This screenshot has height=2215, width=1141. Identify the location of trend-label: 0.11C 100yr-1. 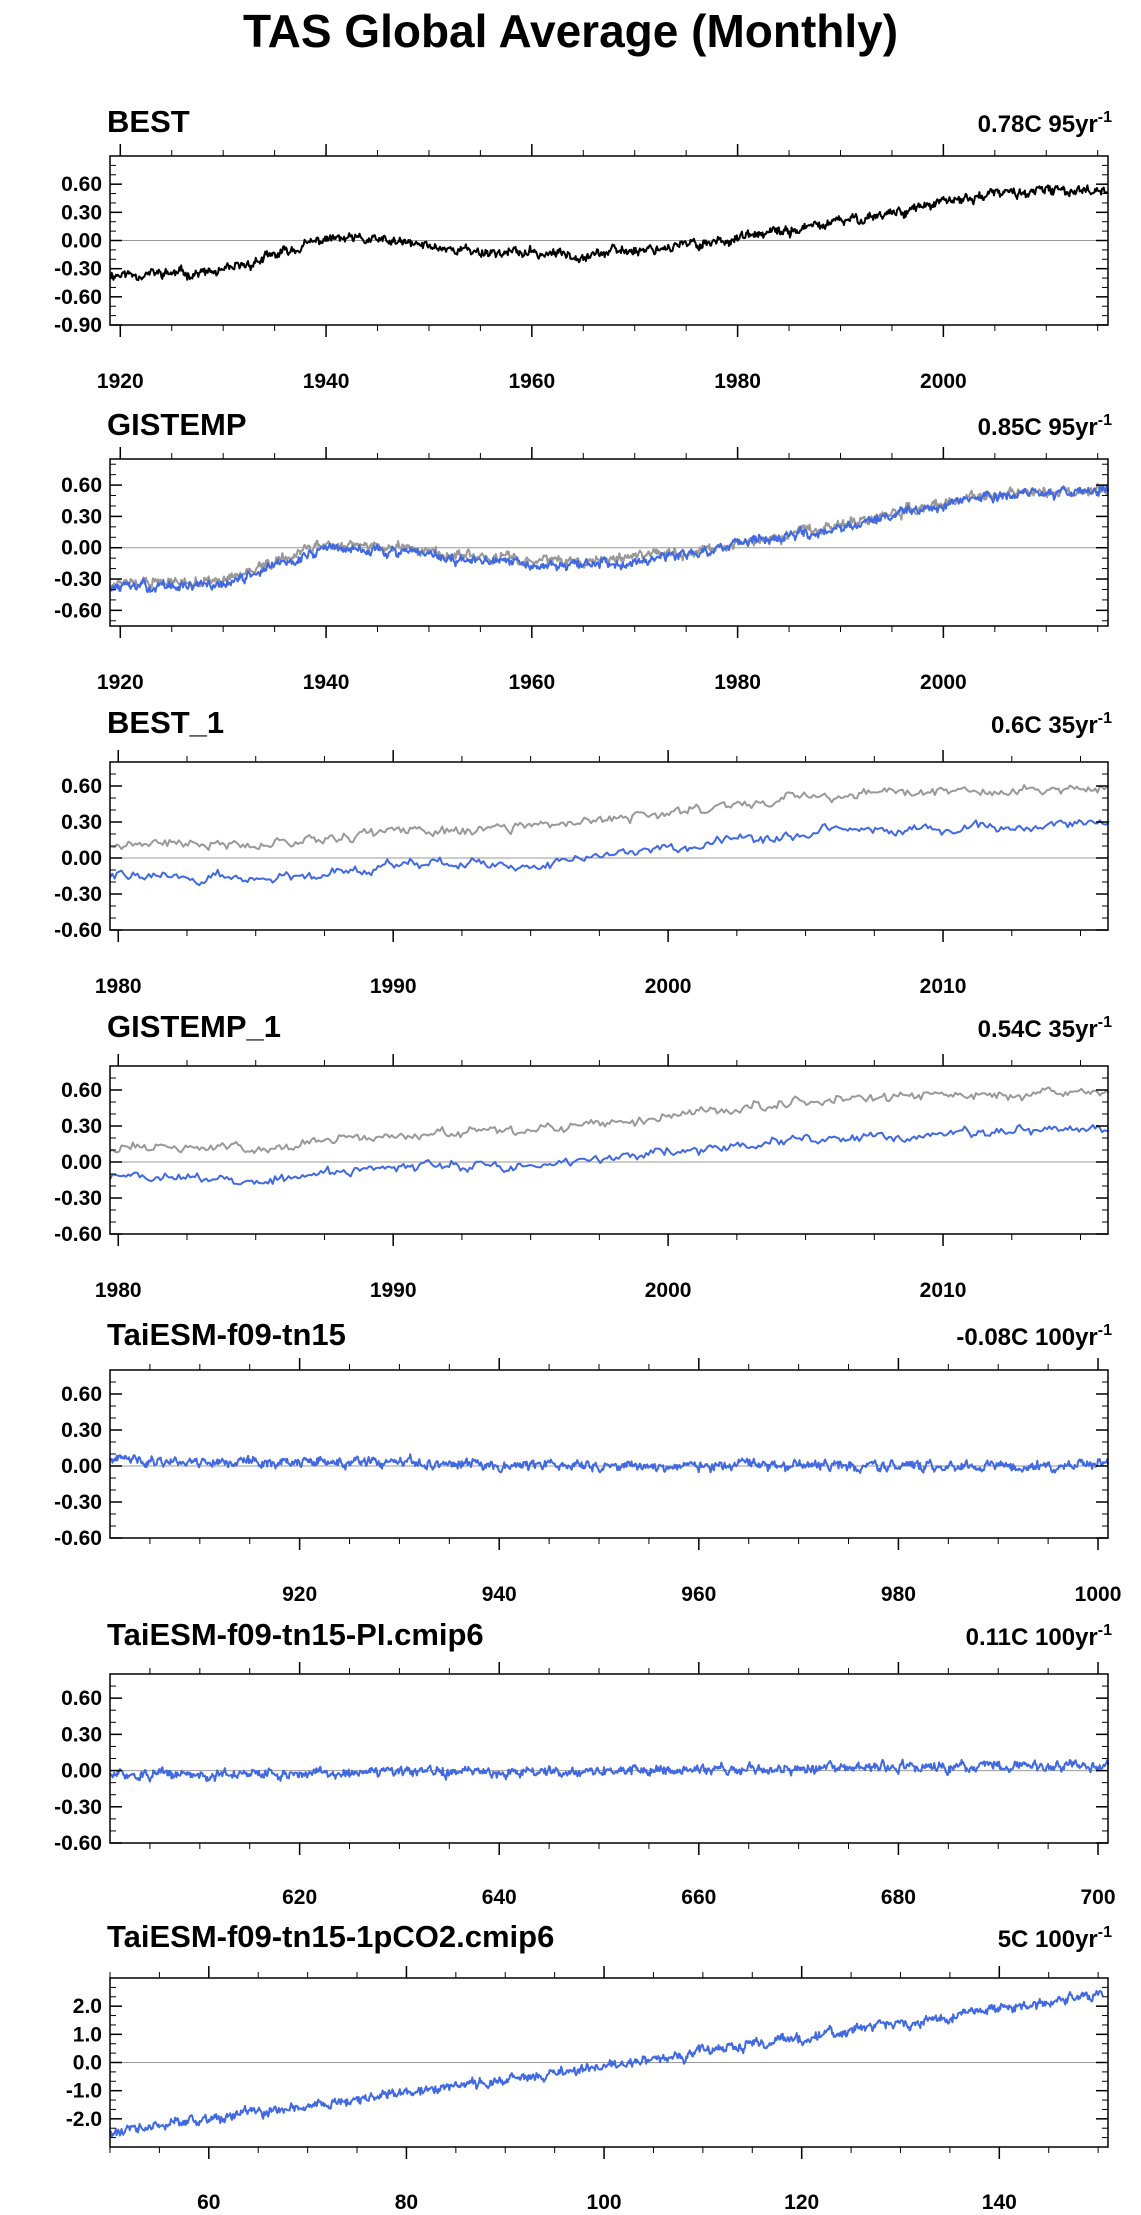
(1039, 1636).